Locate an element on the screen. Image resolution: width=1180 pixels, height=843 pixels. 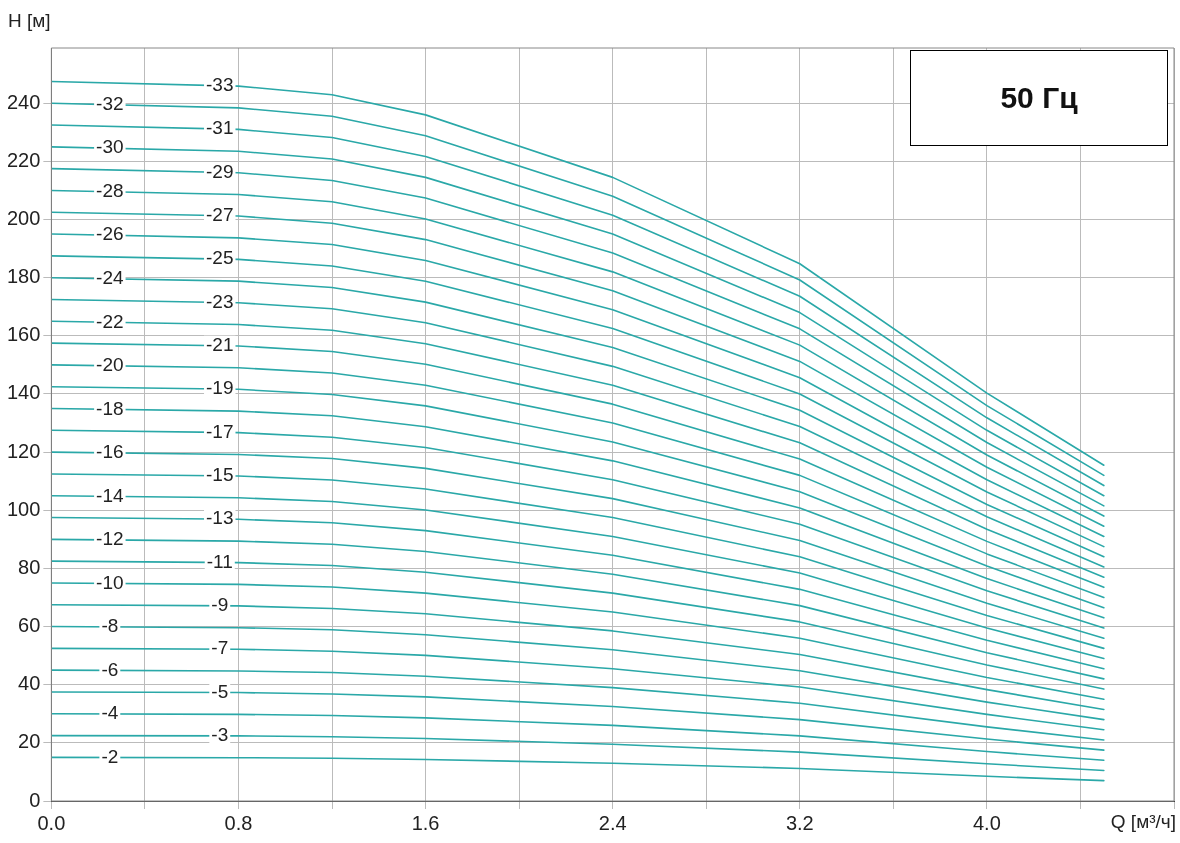
y-tick-label: 0 is located at coordinates (35, 799).